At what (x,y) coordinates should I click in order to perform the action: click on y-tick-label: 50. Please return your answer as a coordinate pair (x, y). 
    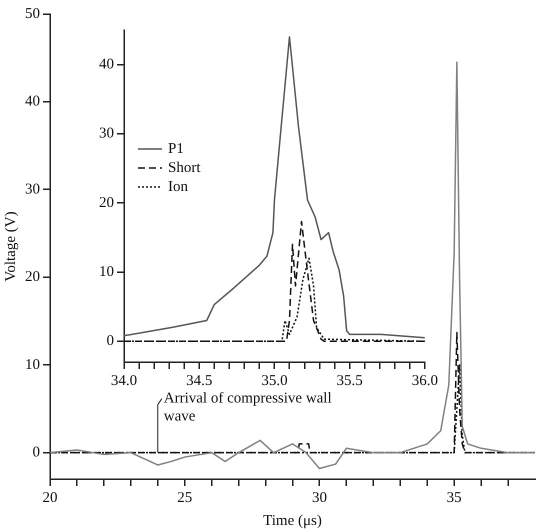
    Looking at the image, I should click on (32, 14).